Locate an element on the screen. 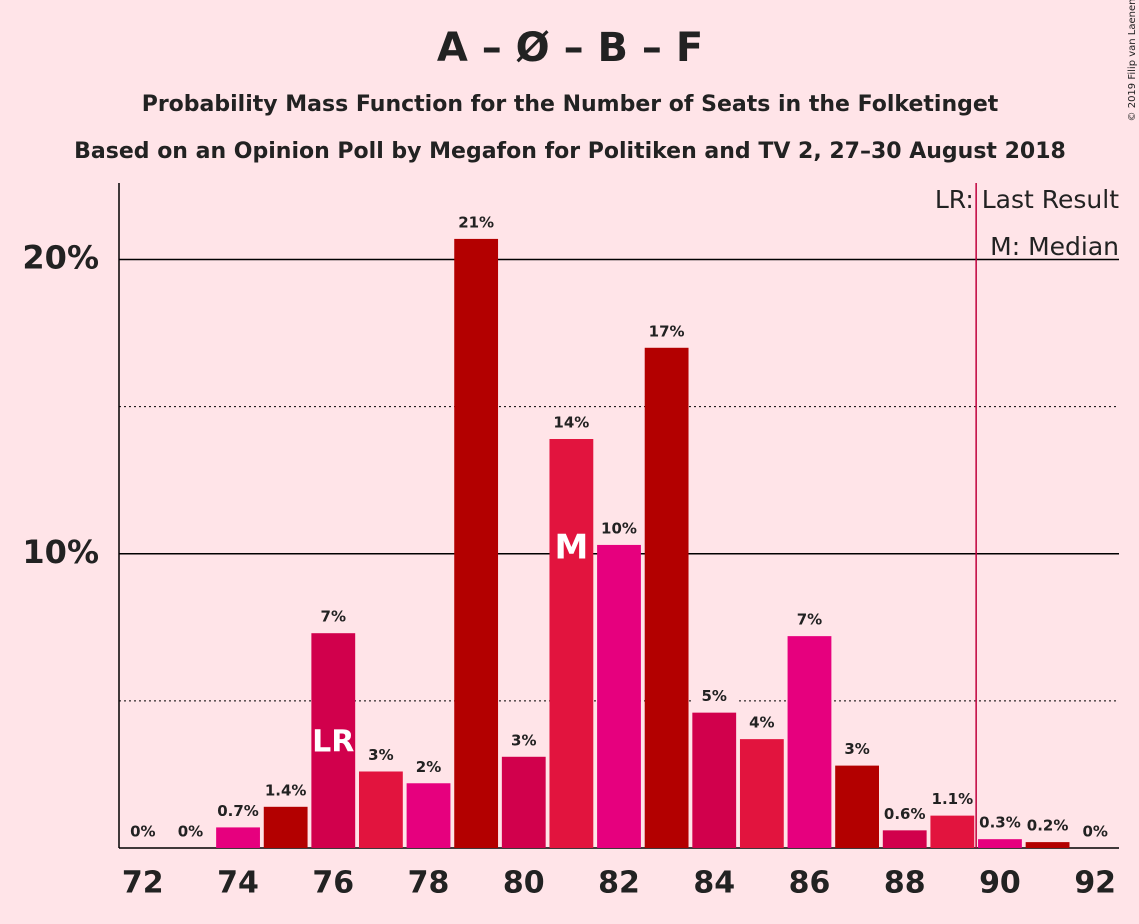 The height and width of the screenshot is (924, 1139). value-label: 1.4% is located at coordinates (286, 790).